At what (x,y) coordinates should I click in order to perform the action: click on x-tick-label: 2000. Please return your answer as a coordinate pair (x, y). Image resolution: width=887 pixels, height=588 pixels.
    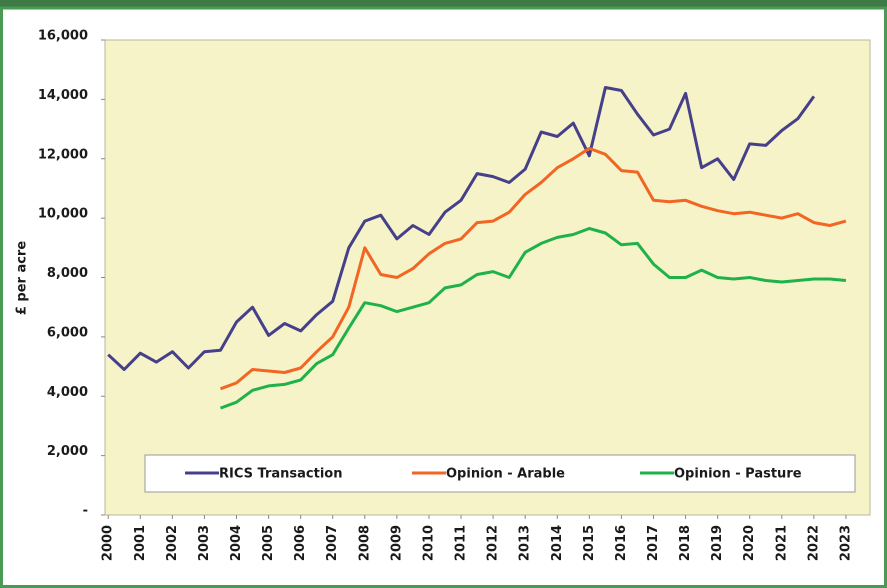
    Looking at the image, I should click on (108, 543).